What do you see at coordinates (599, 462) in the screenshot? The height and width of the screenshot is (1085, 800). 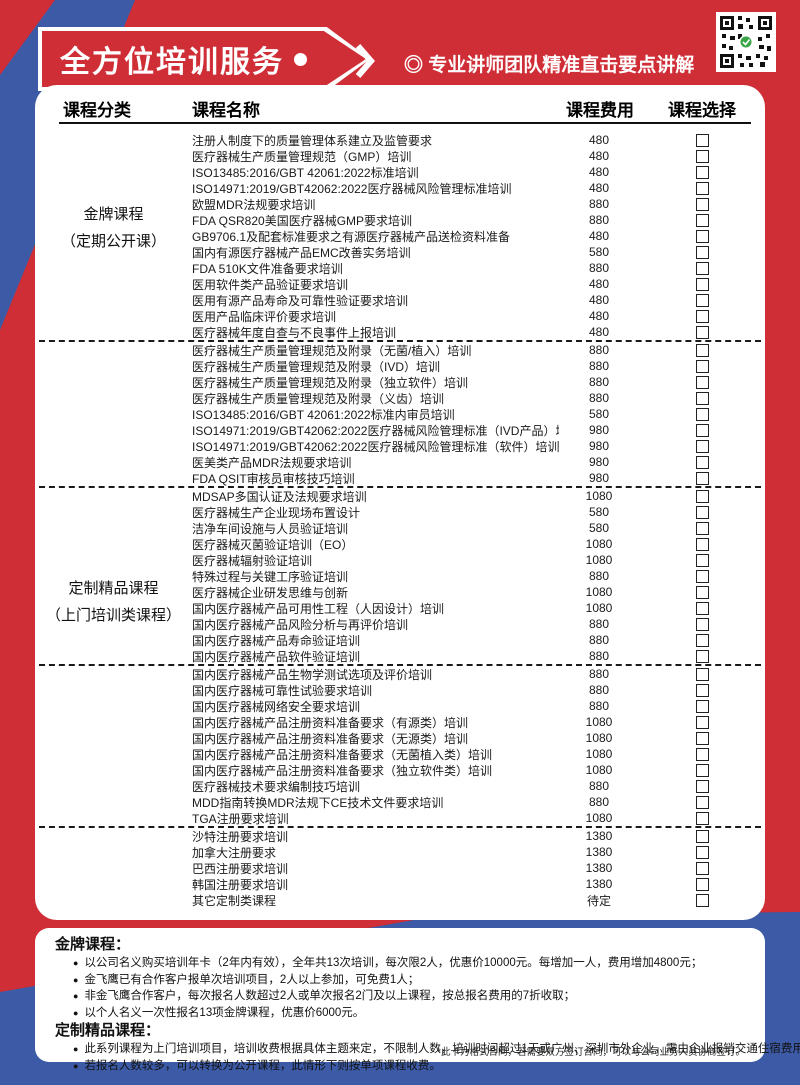 I see `course-fee: 980` at bounding box center [599, 462].